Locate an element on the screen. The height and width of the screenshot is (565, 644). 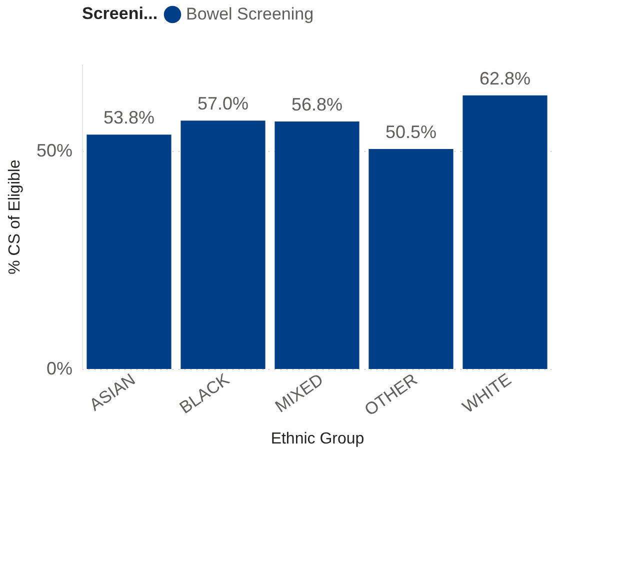
data-label: 53.8% is located at coordinates (129, 118).